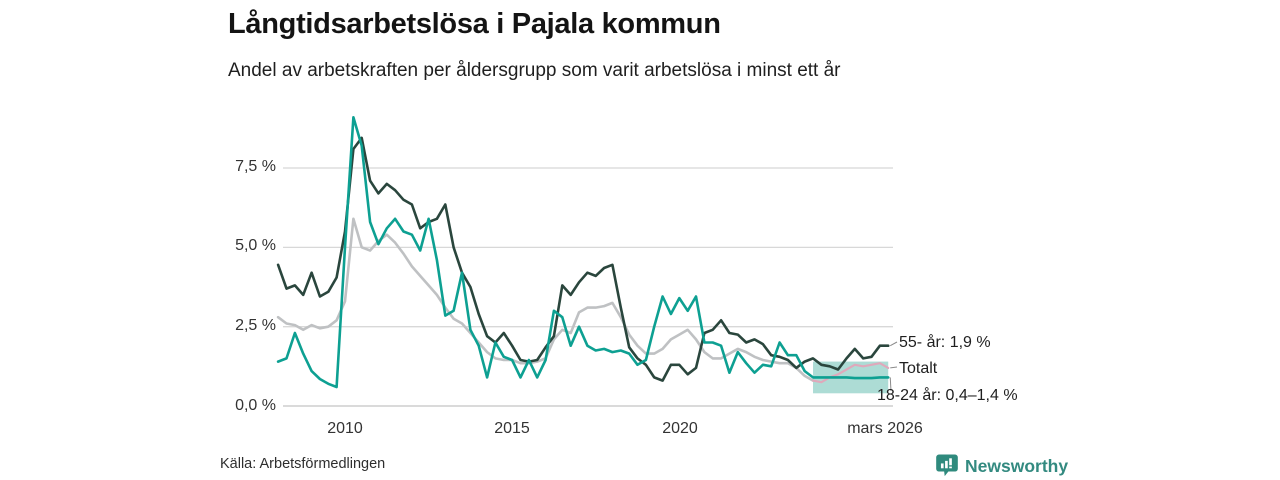 This screenshot has height=480, width=1280. Describe the element at coordinates (303, 464) in the screenshot. I see `source-note: Källa: Arbetsförmedlingen` at that location.